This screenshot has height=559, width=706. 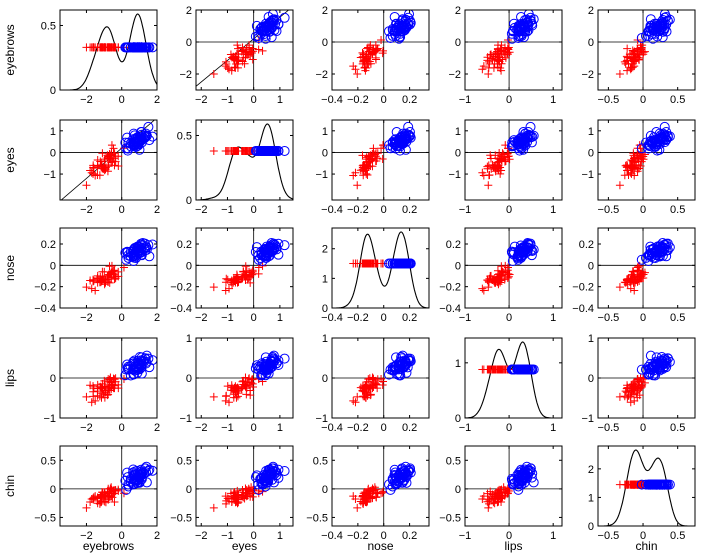 What do you see at coordinates (236, 383) in the screenshot?
I see `panel-lips-vs-eyes: −2 −1 0 1−101` at bounding box center [236, 383].